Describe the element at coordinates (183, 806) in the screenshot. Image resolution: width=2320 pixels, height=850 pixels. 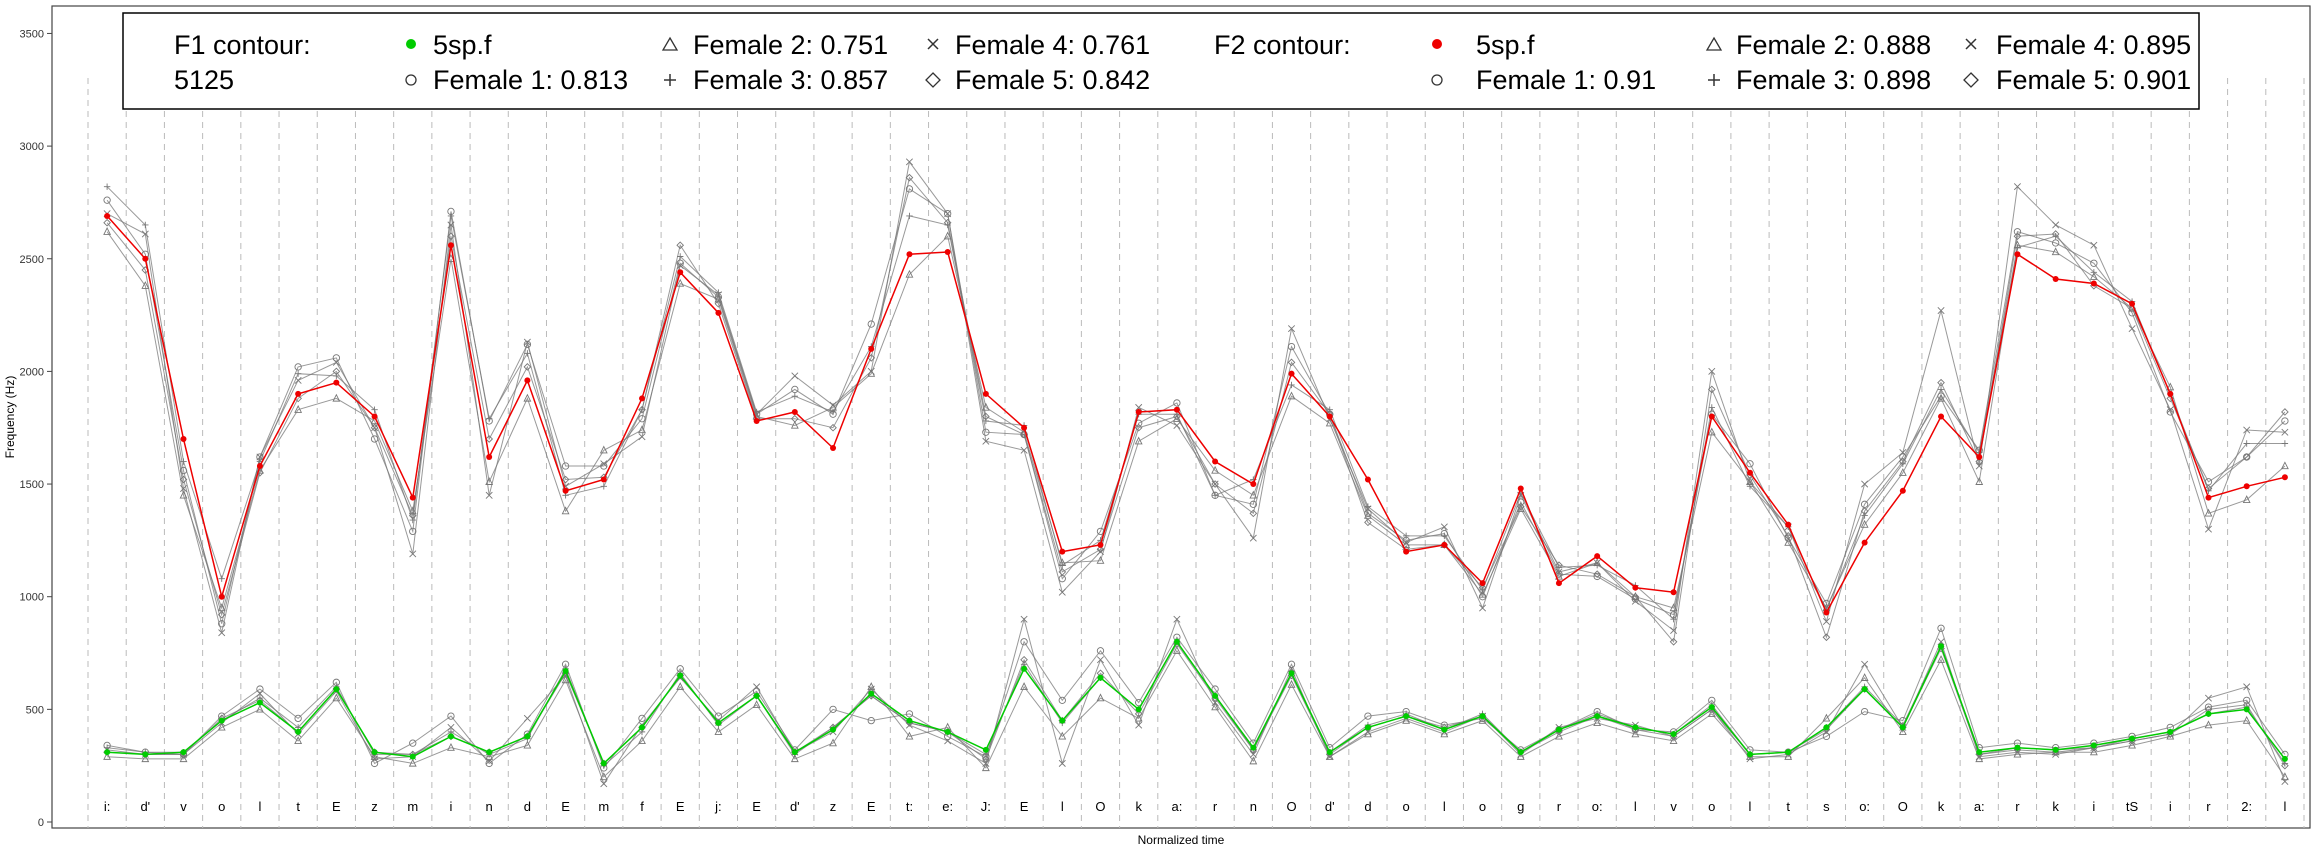
I see `segment-label: v` at that location.